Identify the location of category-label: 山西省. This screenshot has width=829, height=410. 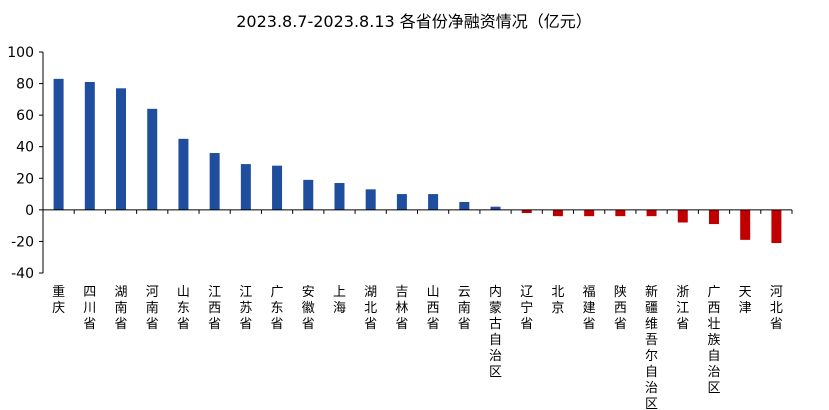
(433, 308).